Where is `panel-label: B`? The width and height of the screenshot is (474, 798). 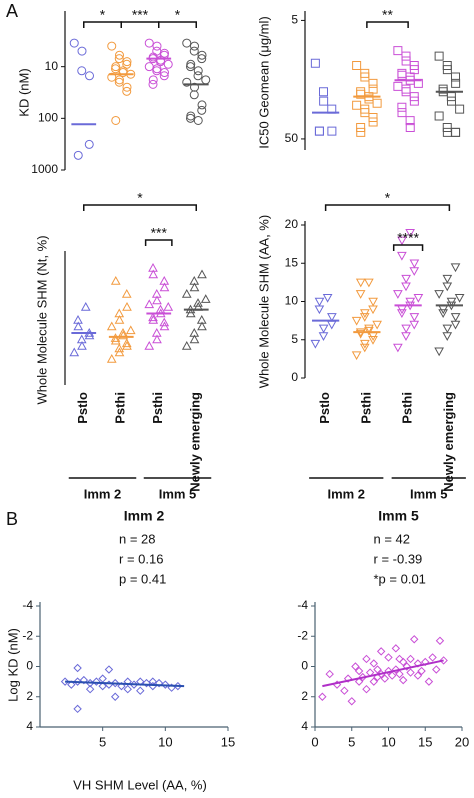 panel-label: B is located at coordinates (12, 519).